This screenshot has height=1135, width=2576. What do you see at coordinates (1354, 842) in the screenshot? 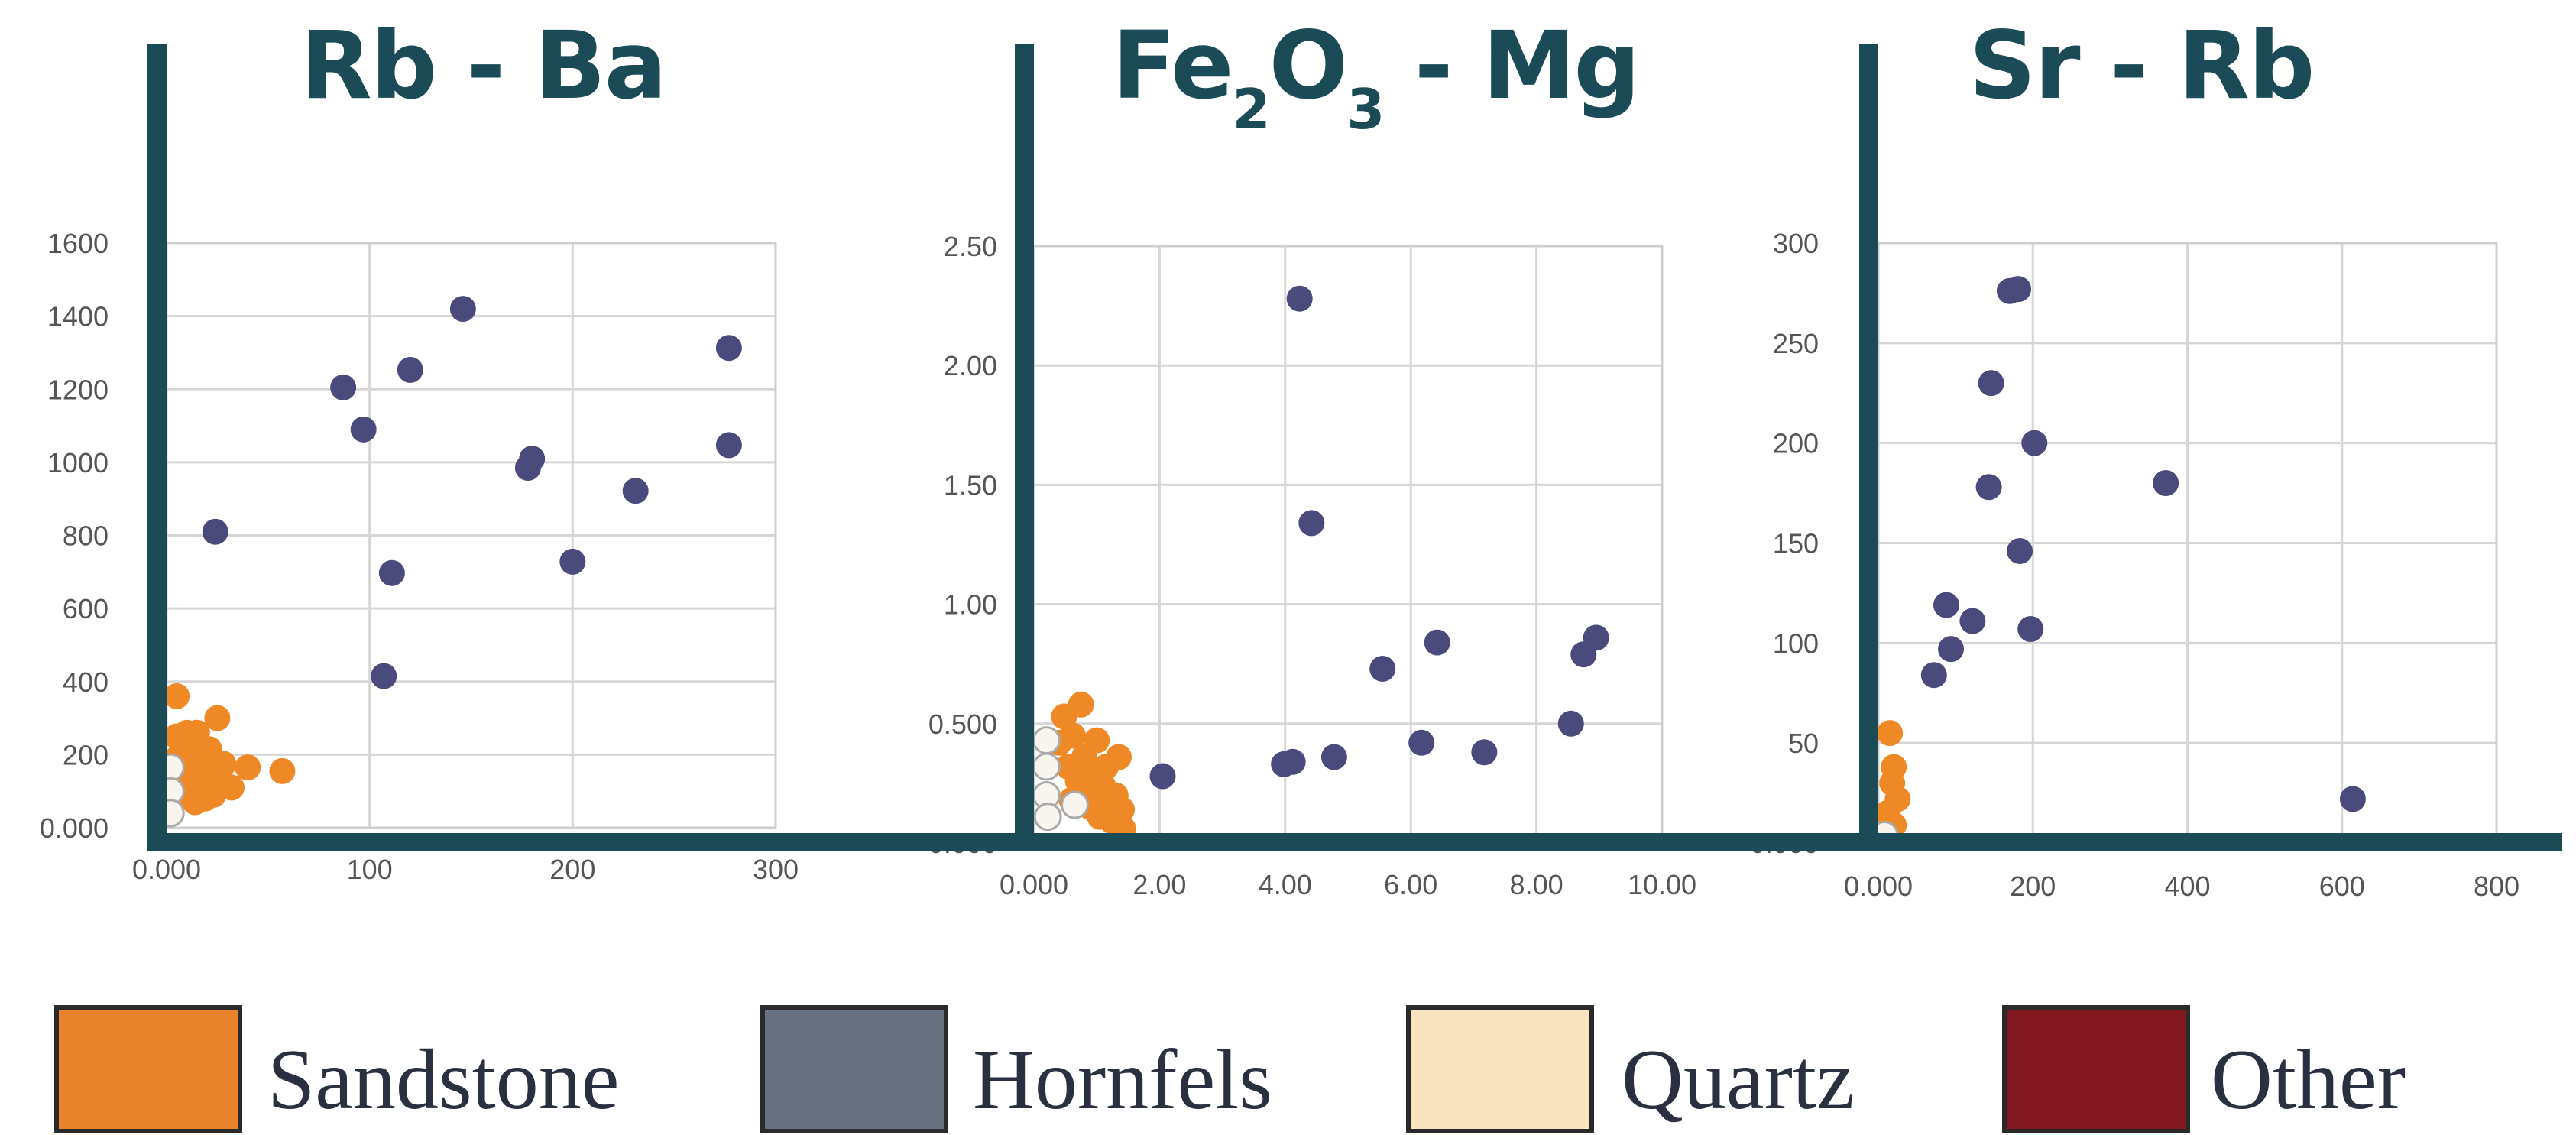
I see `frame-baseline` at bounding box center [1354, 842].